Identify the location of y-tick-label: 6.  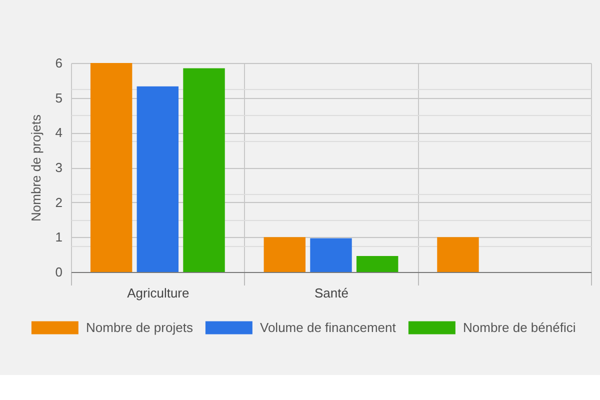
(58, 63).